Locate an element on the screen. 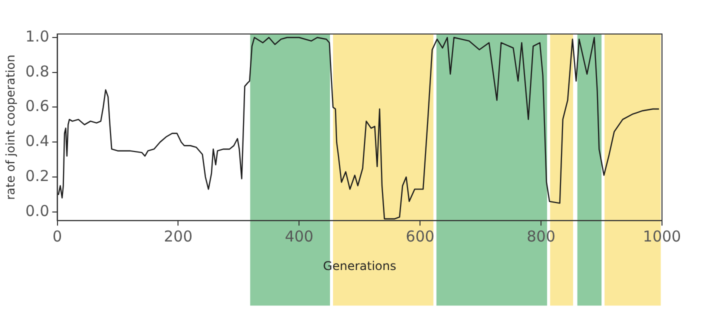 The width and height of the screenshot is (702, 323). y-tick-label: 1.0 is located at coordinates (37, 36).